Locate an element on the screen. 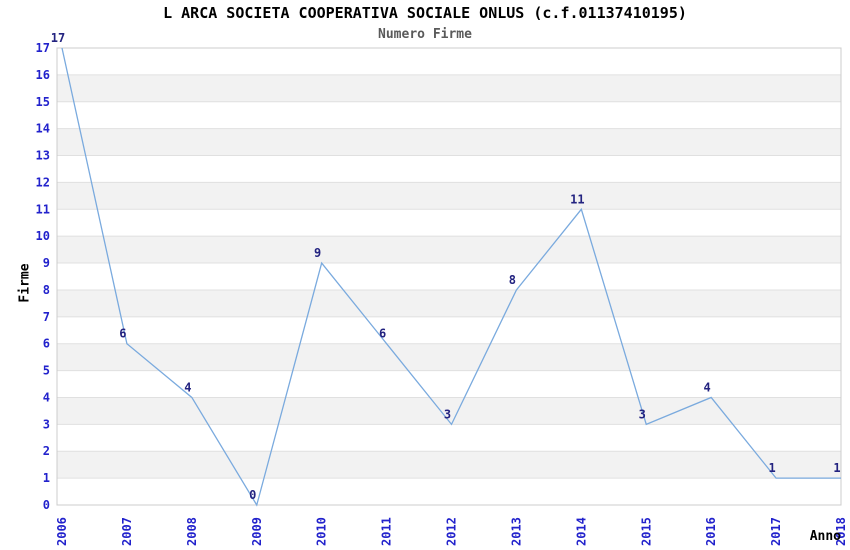 Image resolution: width=850 pixels, height=550 pixels. y-tick-label: 10 is located at coordinates (43, 236).